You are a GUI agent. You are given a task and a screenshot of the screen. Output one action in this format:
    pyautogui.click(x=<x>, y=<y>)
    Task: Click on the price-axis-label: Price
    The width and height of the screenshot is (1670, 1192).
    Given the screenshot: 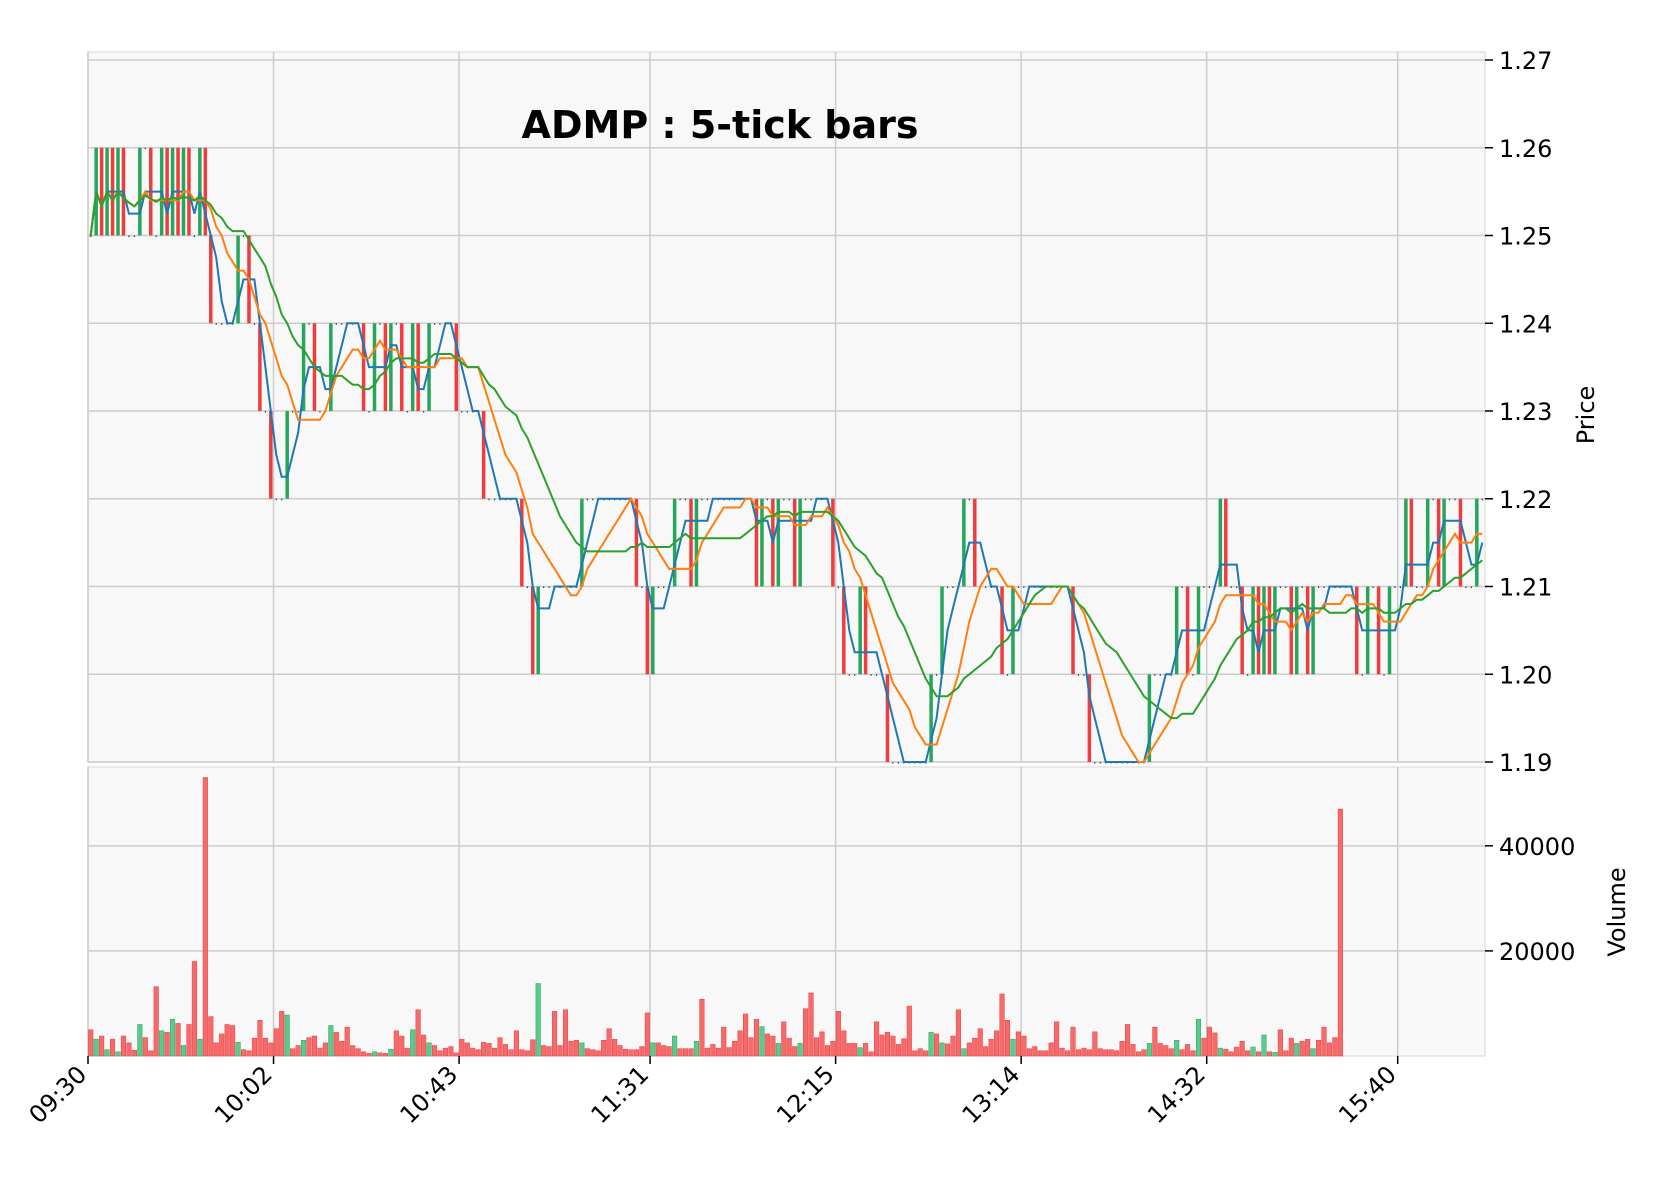 What is the action you would take?
    pyautogui.click(x=1586, y=415)
    